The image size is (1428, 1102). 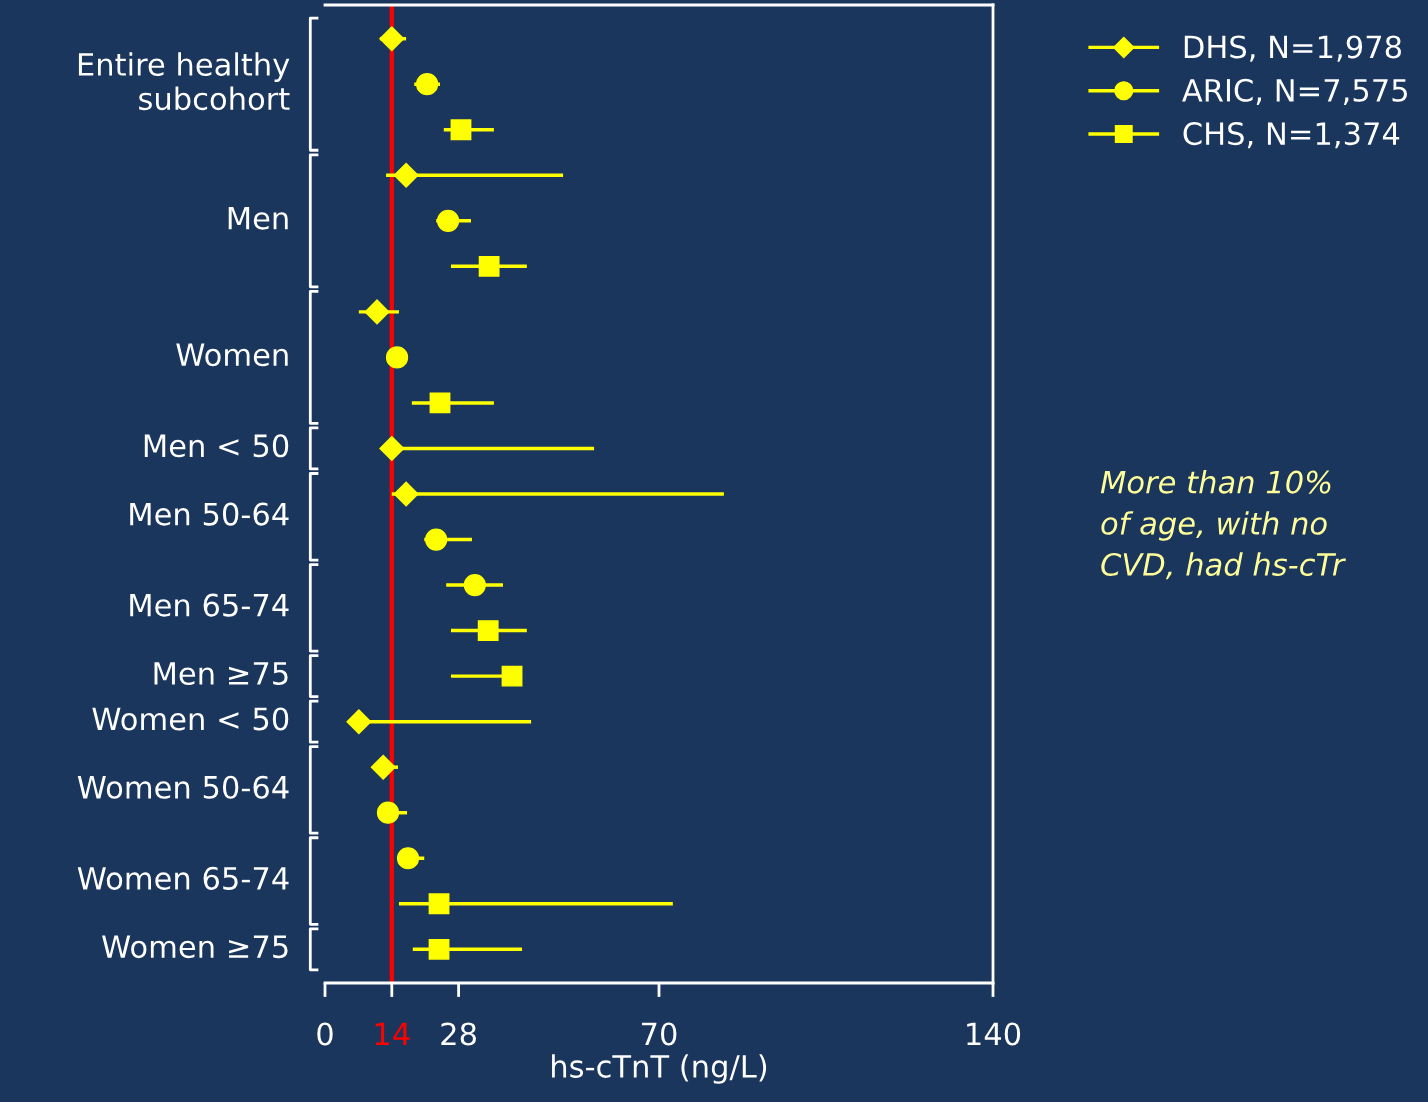 I want to click on y-tick-label: Women < 50, so click(x=190, y=719).